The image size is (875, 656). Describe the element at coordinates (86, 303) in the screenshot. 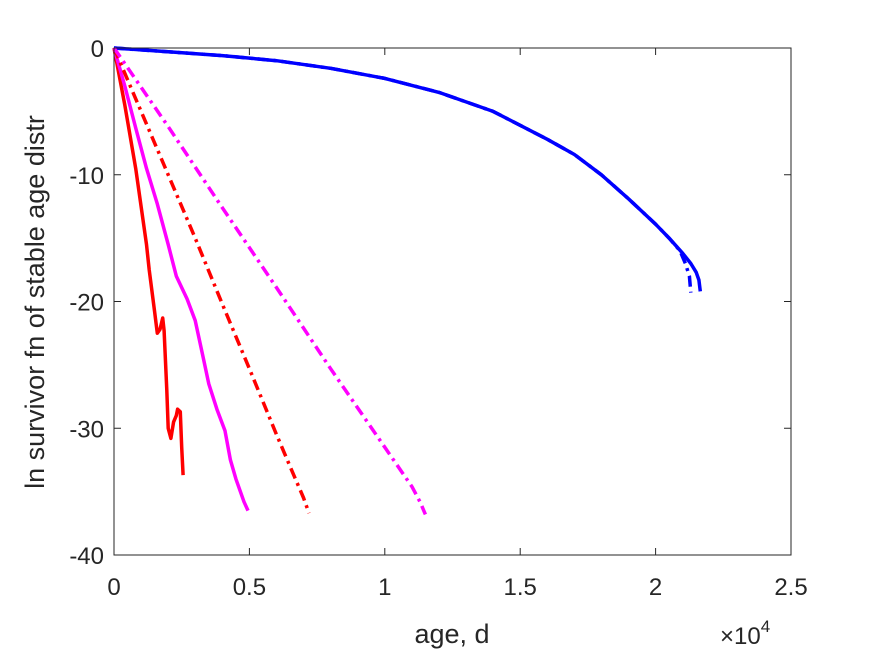

I see `y-tick-label: -20` at that location.